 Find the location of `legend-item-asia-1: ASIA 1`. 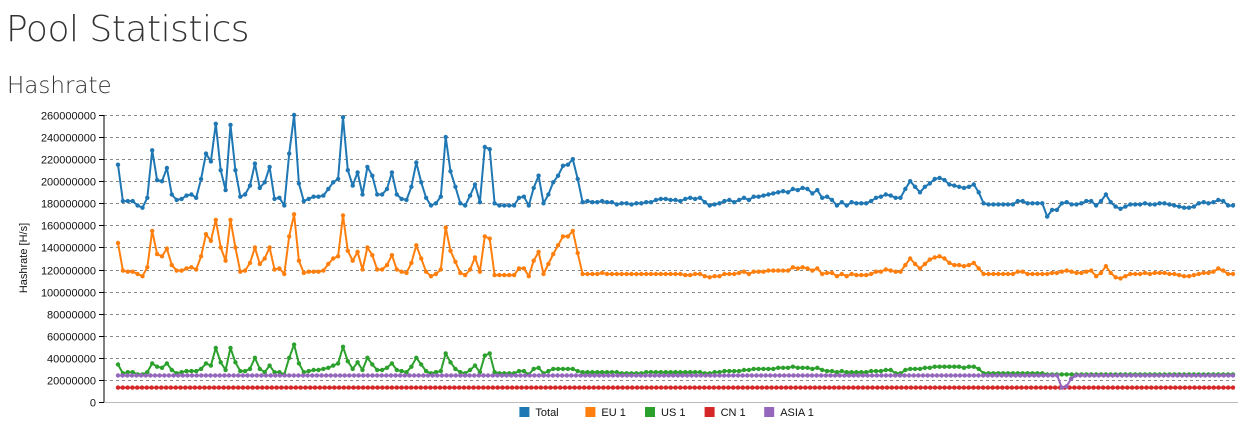

legend-item-asia-1: ASIA 1 is located at coordinates (789, 413).